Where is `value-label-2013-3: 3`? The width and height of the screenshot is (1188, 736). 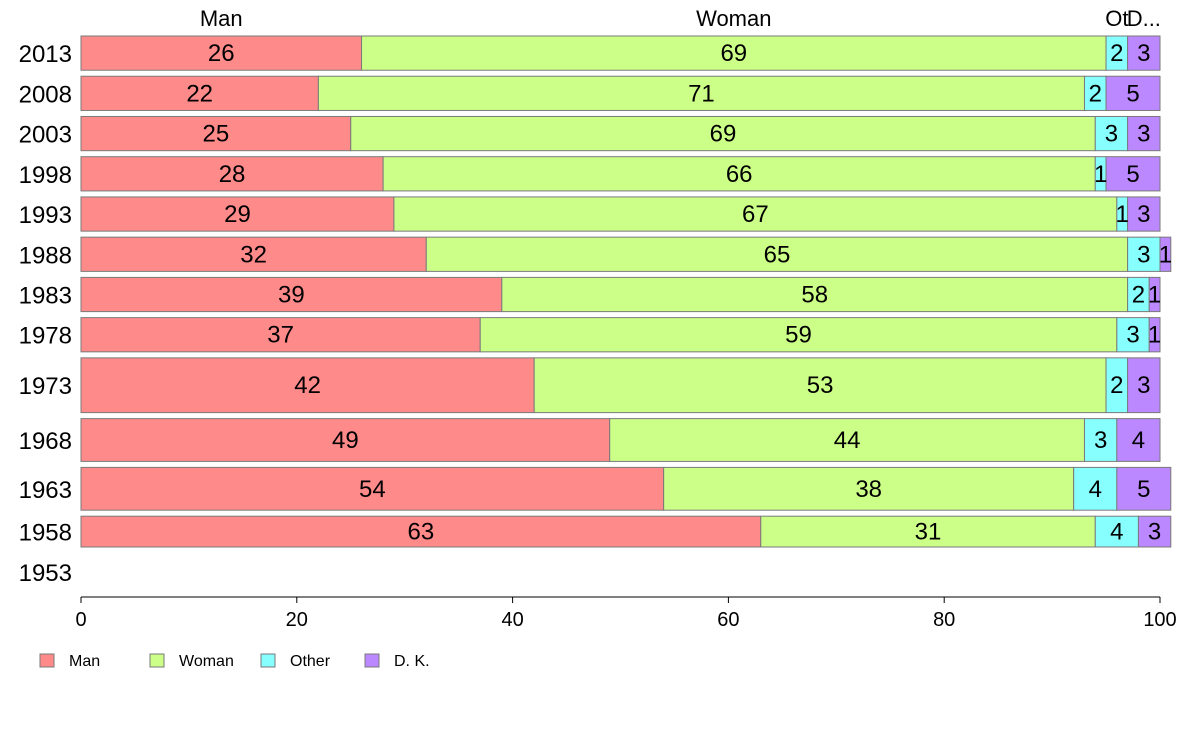
value-label-2013-3: 3 is located at coordinates (1143, 53).